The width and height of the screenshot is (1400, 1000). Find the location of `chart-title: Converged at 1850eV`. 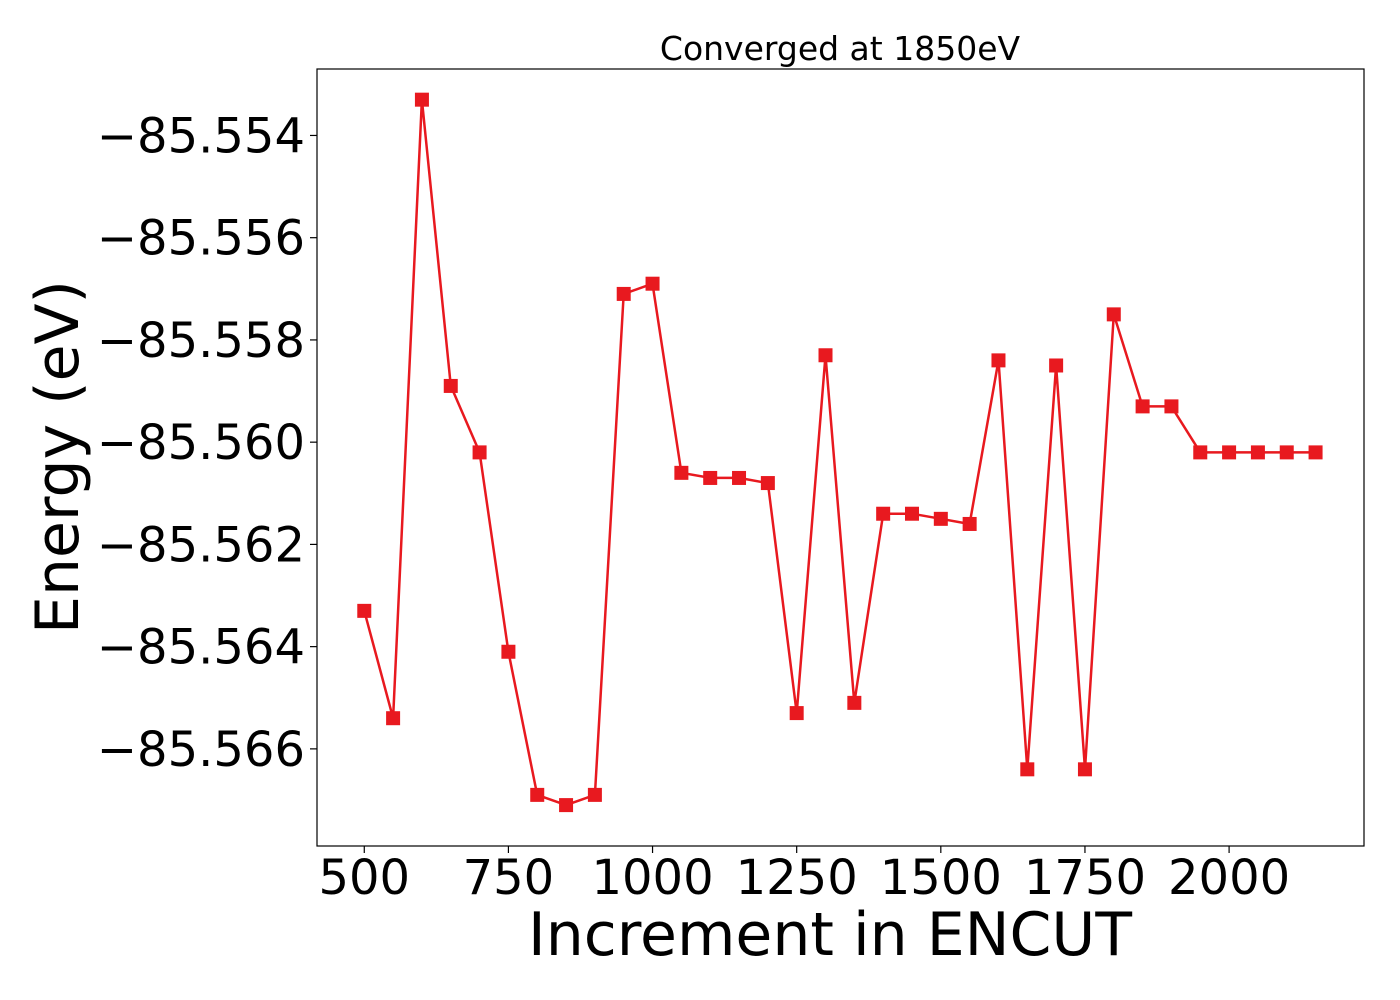

chart-title: Converged at 1850eV is located at coordinates (840, 48).